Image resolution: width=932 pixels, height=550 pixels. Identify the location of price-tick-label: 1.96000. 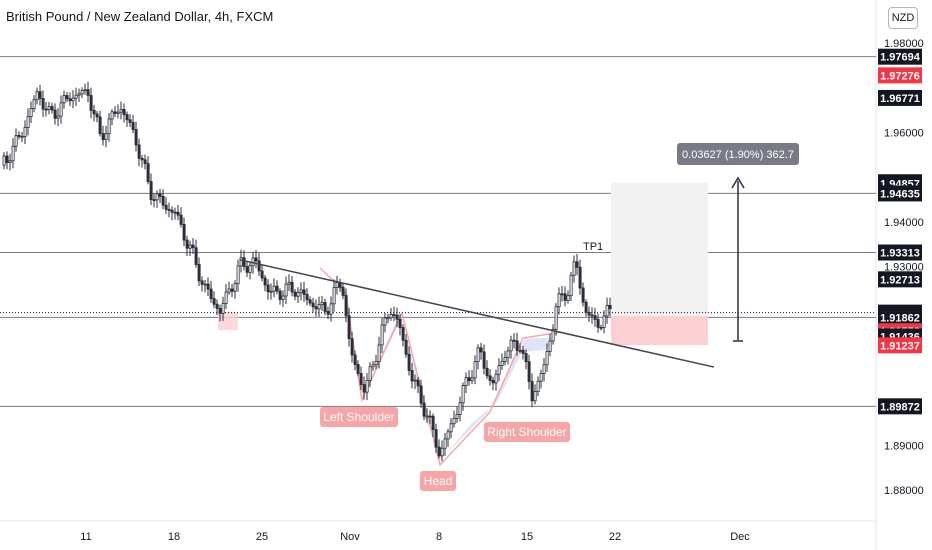
(904, 133).